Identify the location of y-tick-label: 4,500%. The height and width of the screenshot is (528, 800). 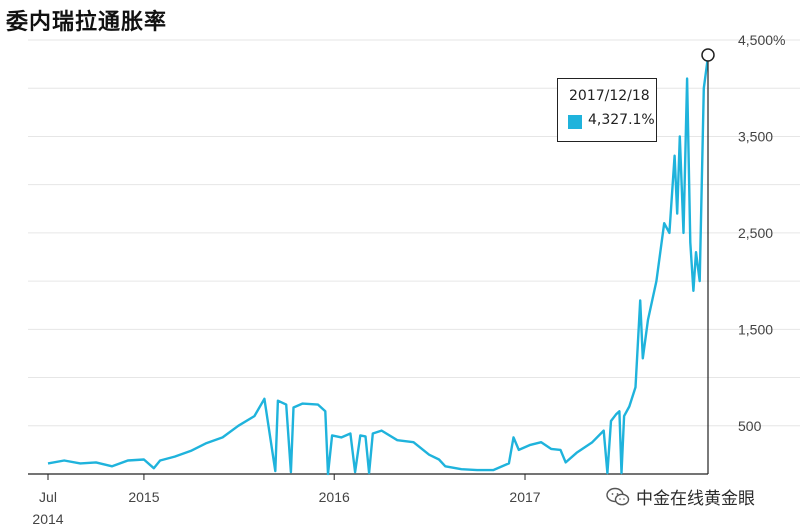
(761, 40).